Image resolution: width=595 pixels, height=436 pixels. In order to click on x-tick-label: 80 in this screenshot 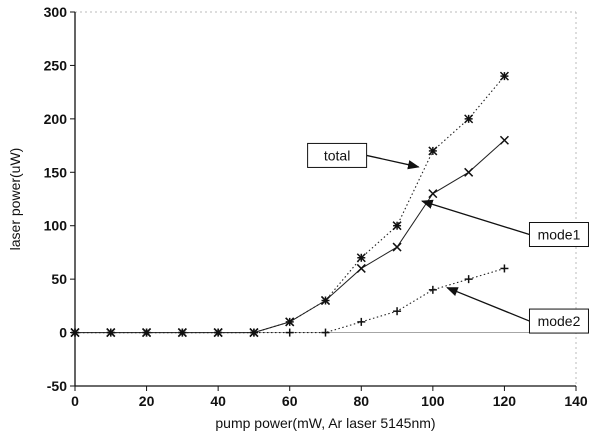, I will do `click(361, 401)`.